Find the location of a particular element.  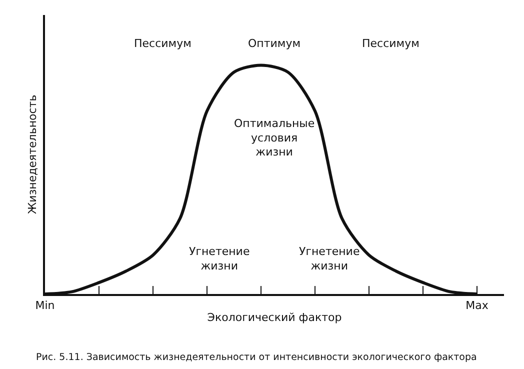

text: Оптимум is located at coordinates (274, 43).